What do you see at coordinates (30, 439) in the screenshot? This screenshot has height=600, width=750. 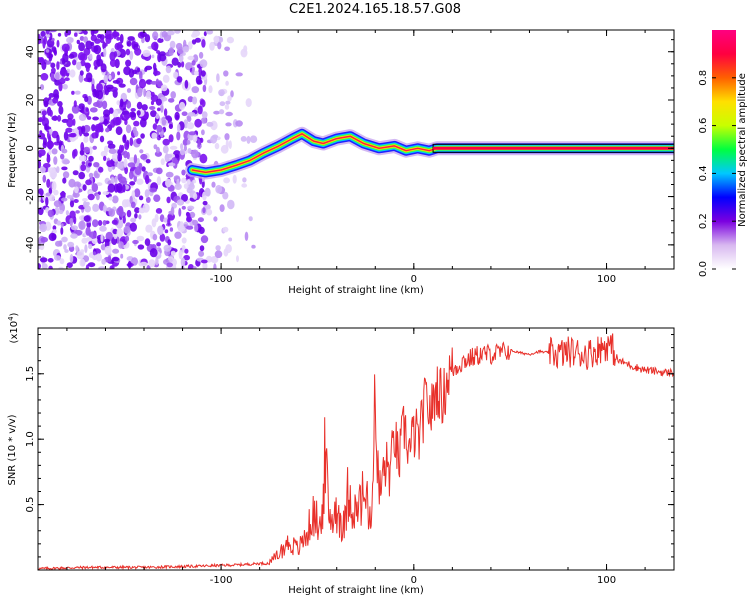 I see `y-tick-label: 1.0` at bounding box center [30, 439].